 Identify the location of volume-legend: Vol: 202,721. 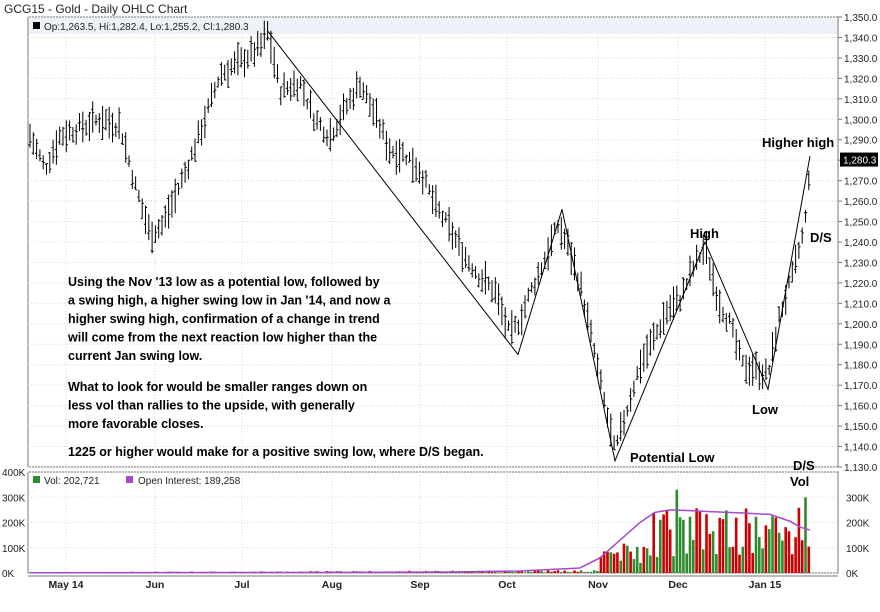
(72, 481).